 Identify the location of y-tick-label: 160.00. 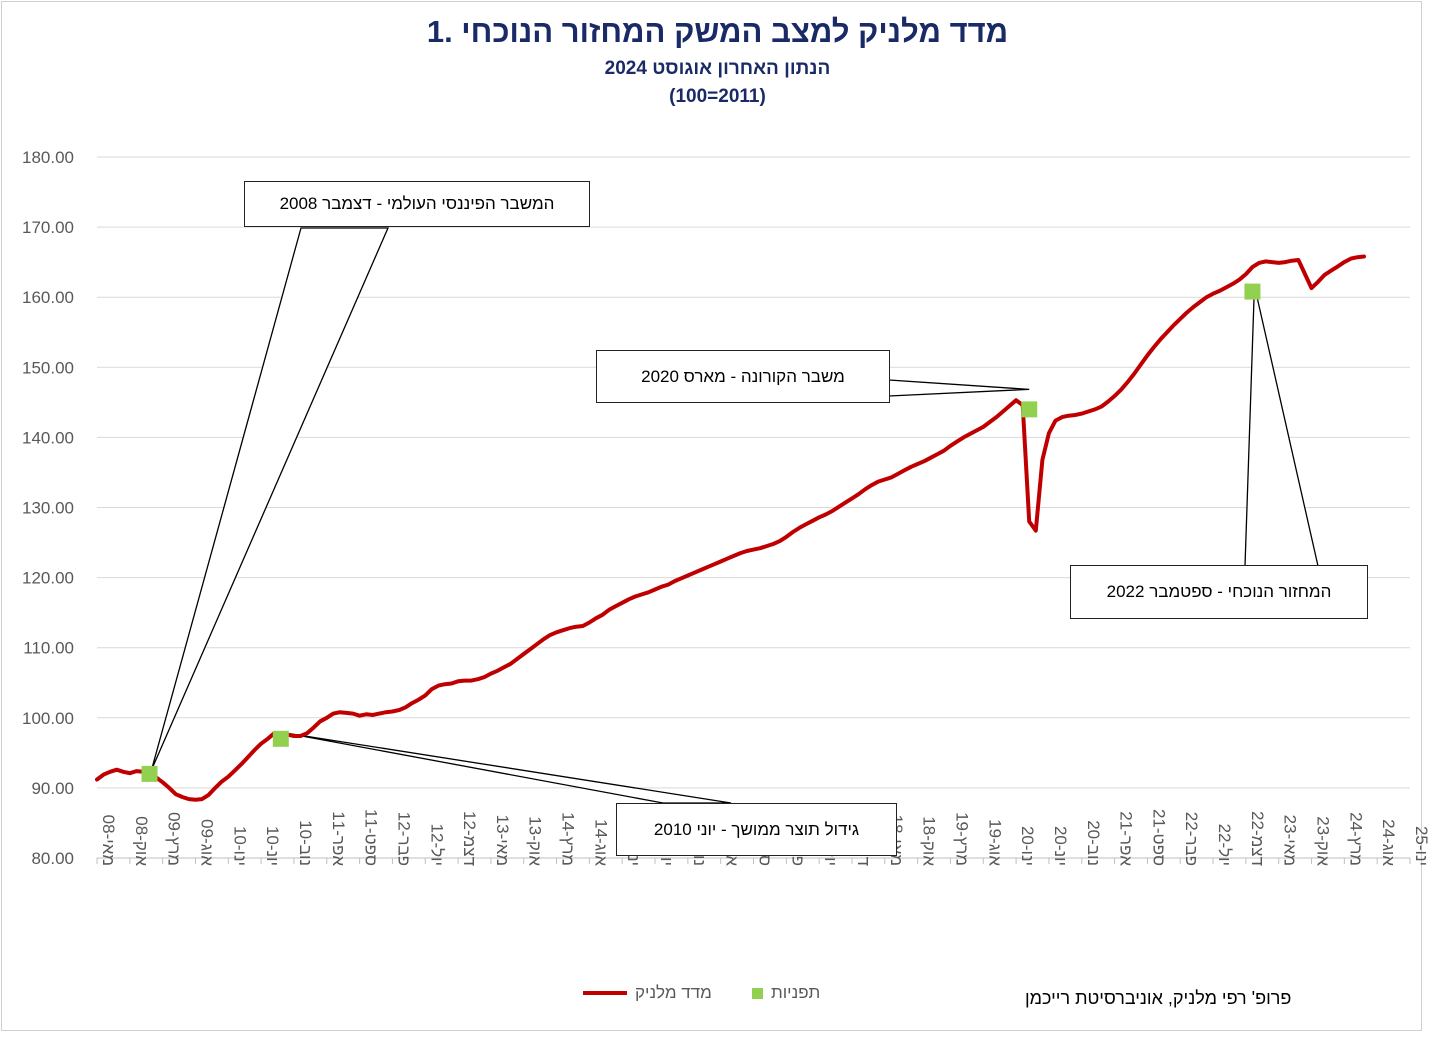
(48, 297).